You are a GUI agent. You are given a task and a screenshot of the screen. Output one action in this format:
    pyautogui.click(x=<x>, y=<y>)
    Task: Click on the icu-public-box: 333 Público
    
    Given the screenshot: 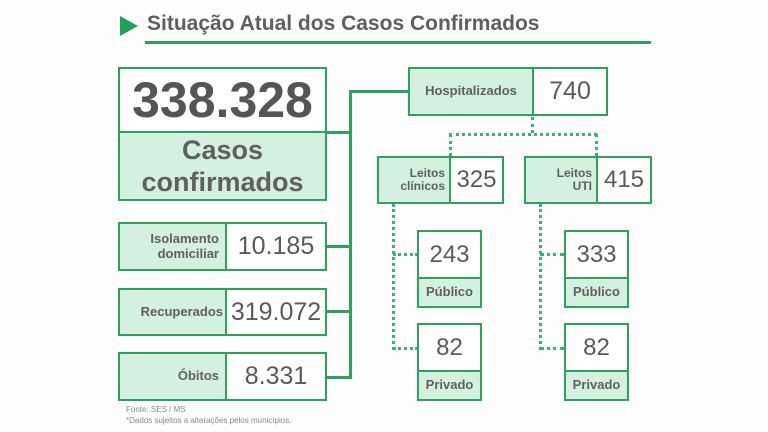 What is the action you would take?
    pyautogui.click(x=596, y=269)
    